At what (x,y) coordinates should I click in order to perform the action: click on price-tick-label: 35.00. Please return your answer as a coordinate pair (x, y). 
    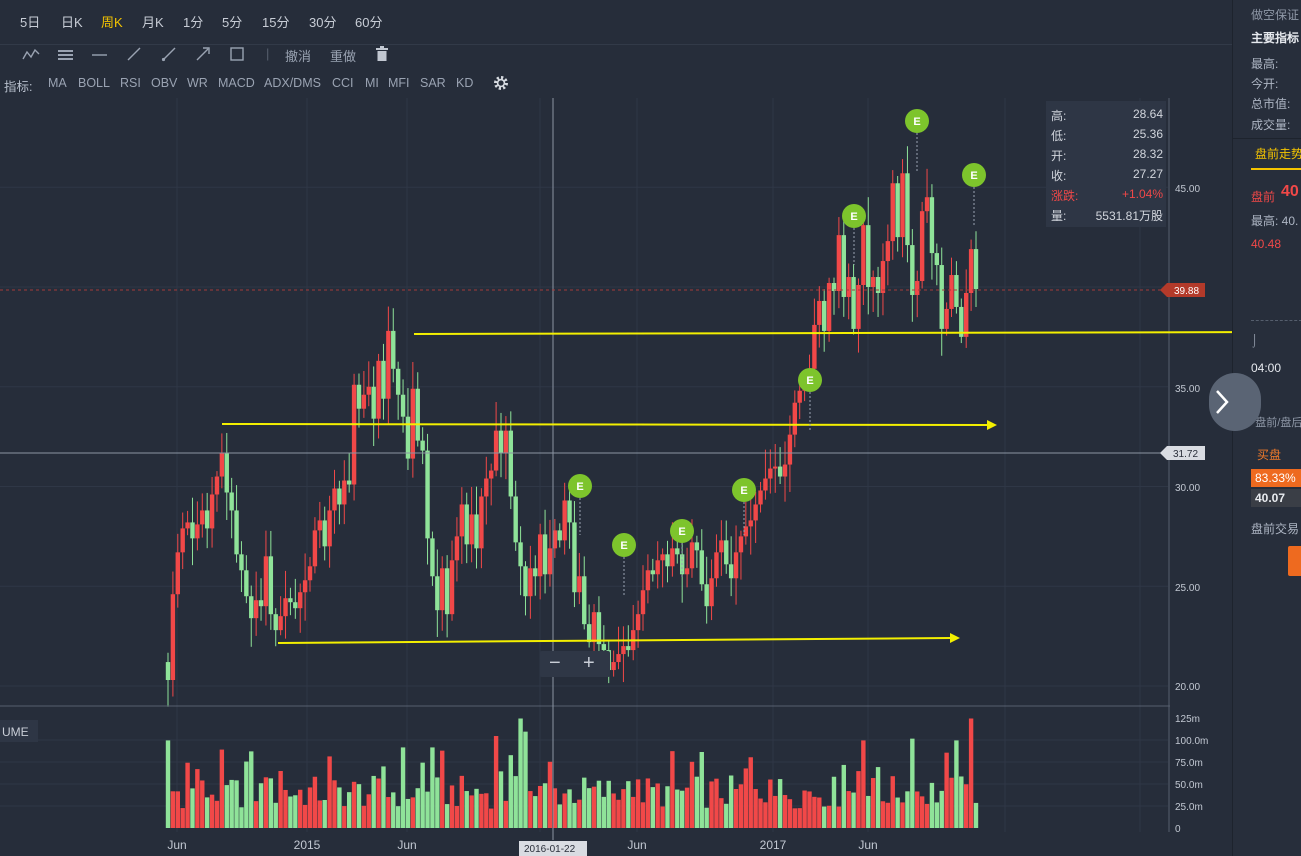
    Looking at the image, I should click on (1187, 389).